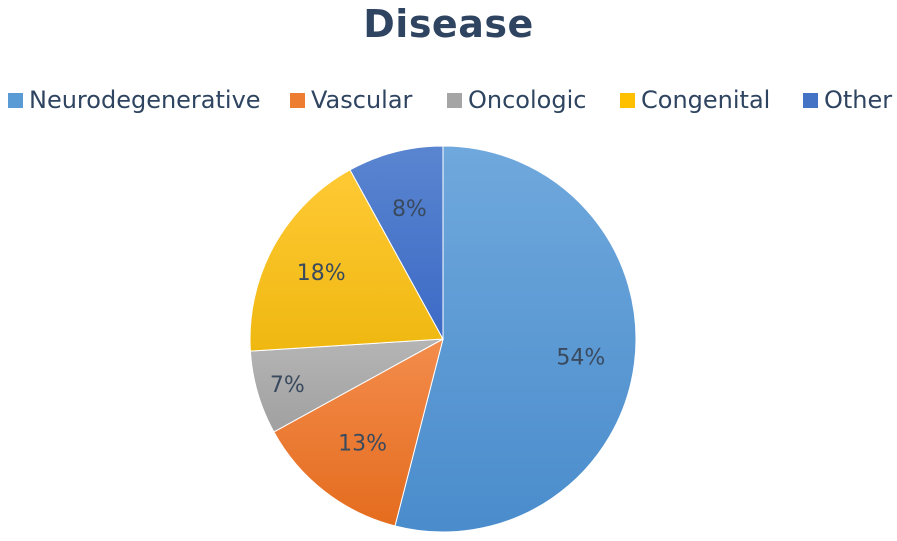 Image resolution: width=897 pixels, height=541 pixels. Describe the element at coordinates (145, 100) in the screenshot. I see `legend-label: Neurodegenerative` at that location.